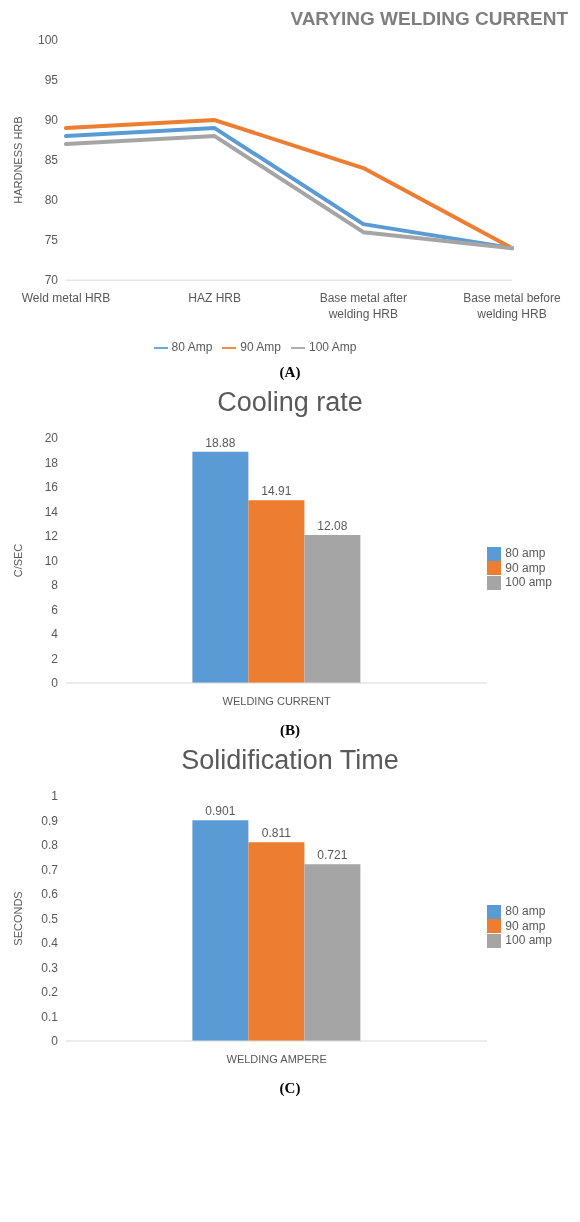  Describe the element at coordinates (50, 918) in the screenshot. I see `y-tick-label: 0.5` at that location.